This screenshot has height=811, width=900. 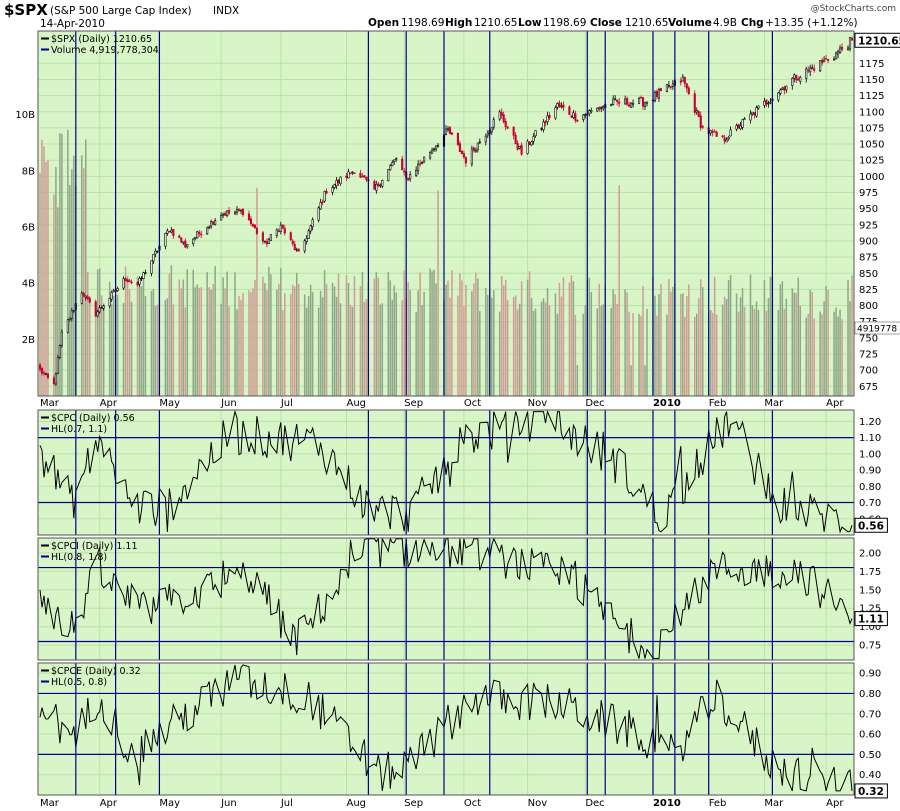 I want to click on y-tick-label: 1050, so click(x=871, y=145).